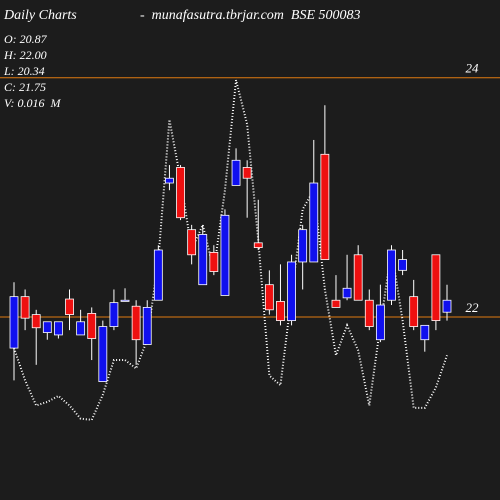 This screenshot has width=500, height=500. Describe the element at coordinates (250, 15) in the screenshot. I see `chart-subtitle: - munafasutra.tbrjar.com BSE 500083` at that location.